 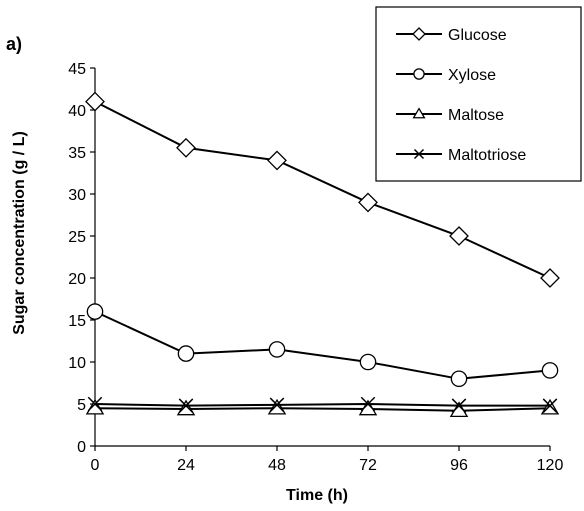 I want to click on panel-label: a), so click(x=14, y=44).